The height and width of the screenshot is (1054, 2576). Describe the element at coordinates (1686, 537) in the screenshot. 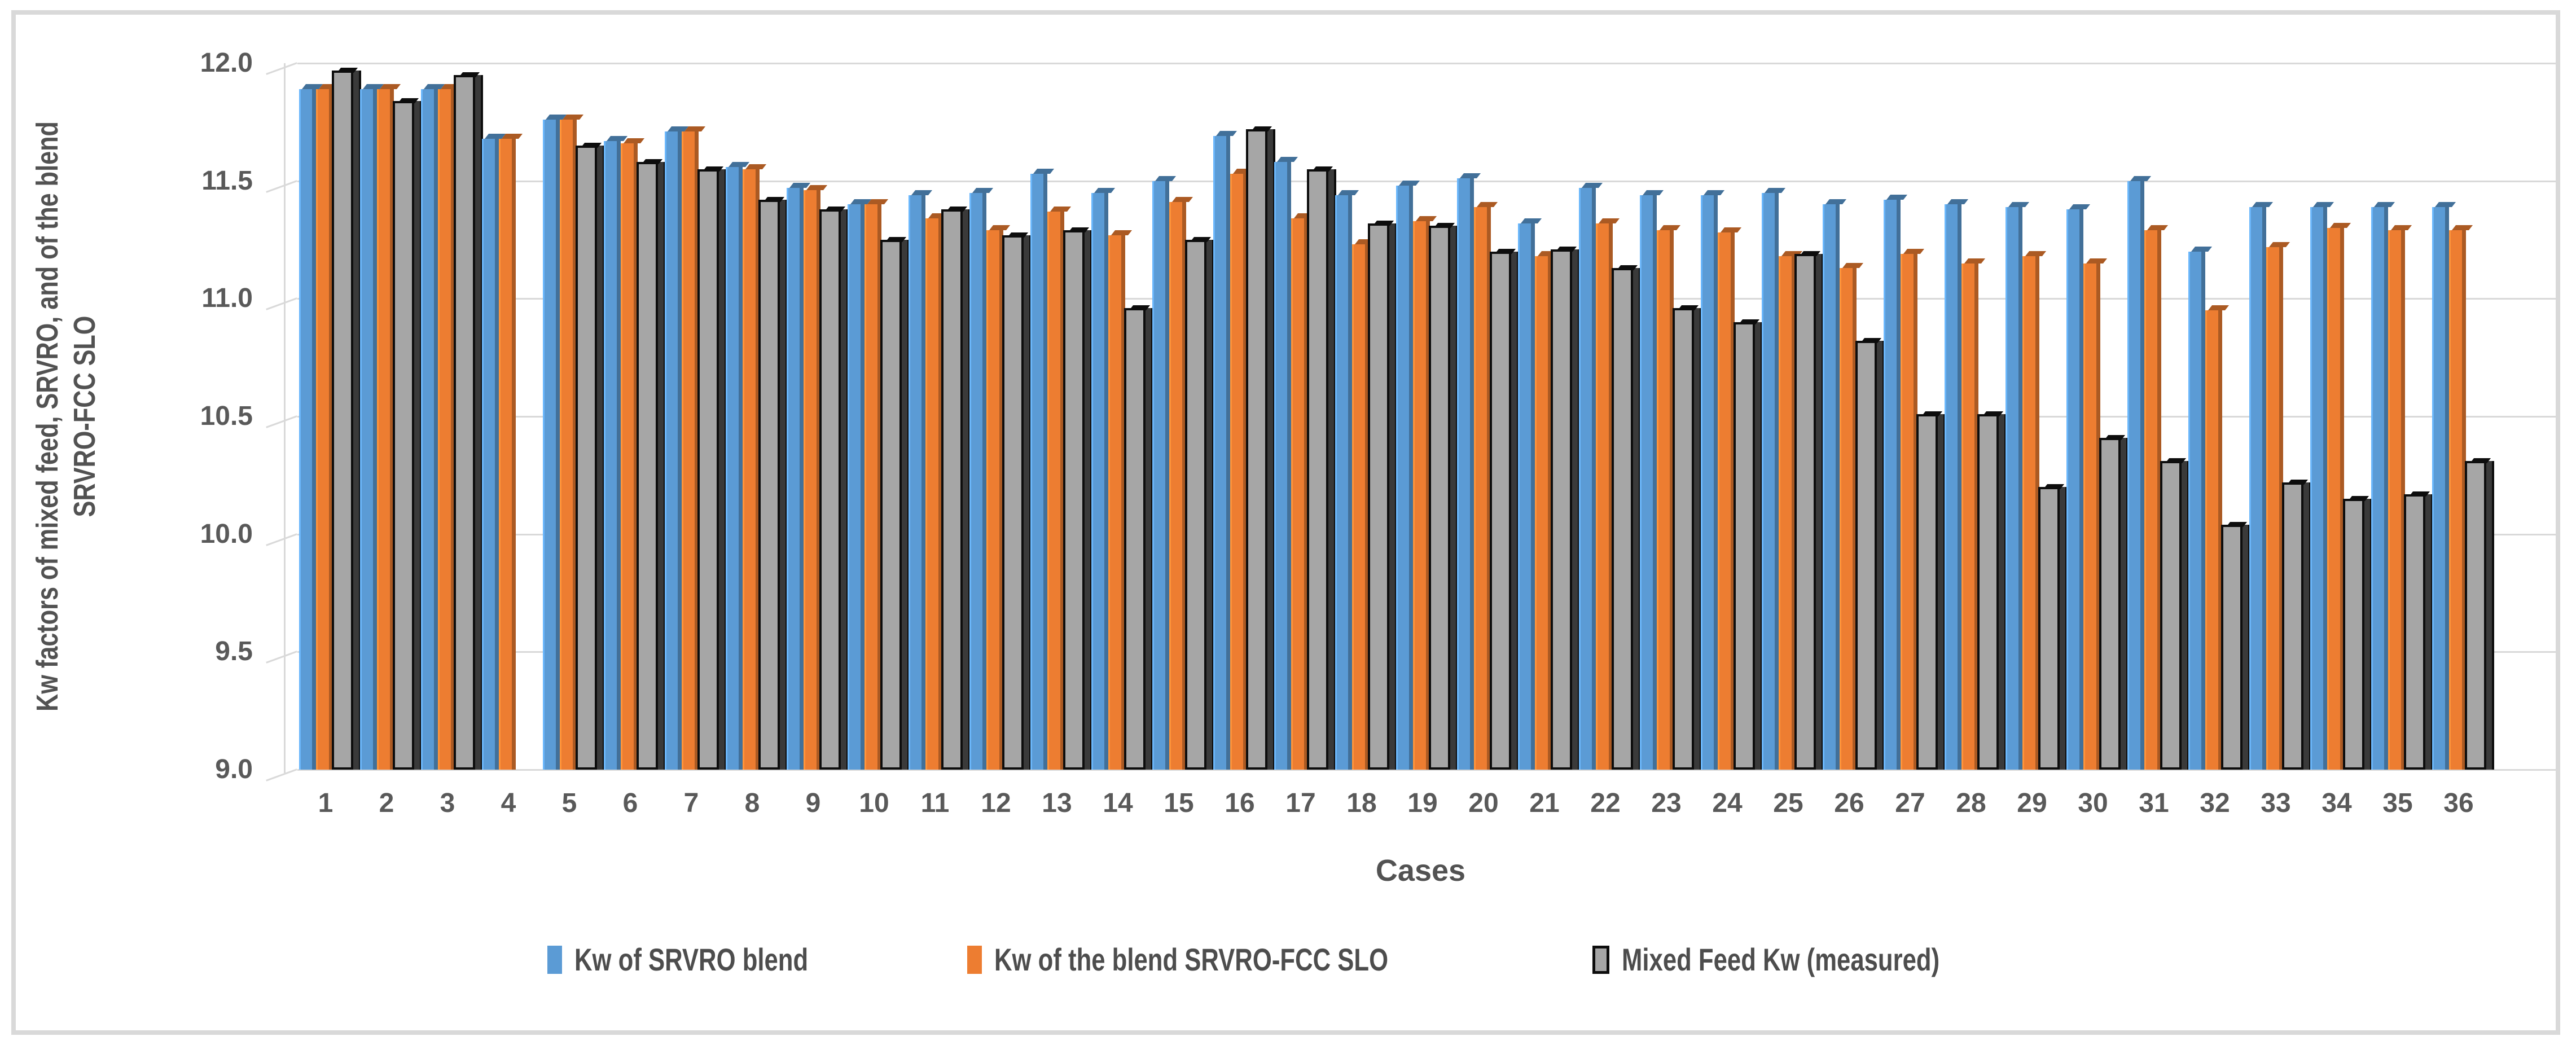

I see `bar-case23-series3` at that location.